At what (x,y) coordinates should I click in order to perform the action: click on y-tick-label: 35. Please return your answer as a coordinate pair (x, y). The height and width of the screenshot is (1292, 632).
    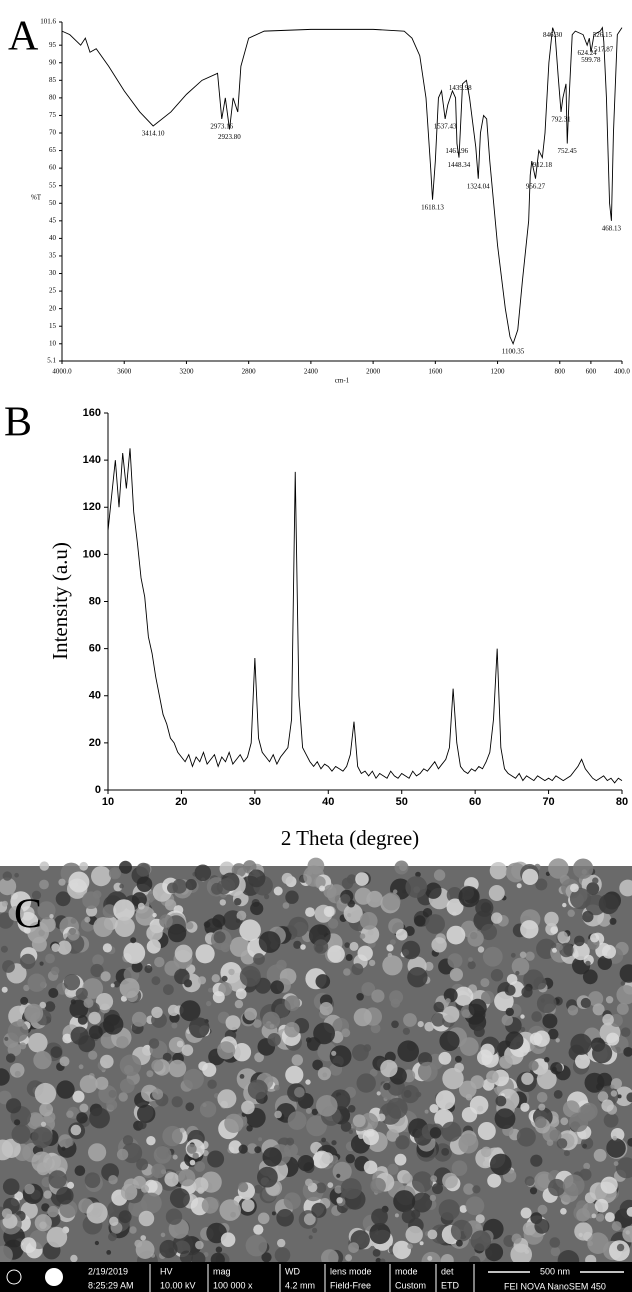
    Looking at the image, I should click on (53, 256).